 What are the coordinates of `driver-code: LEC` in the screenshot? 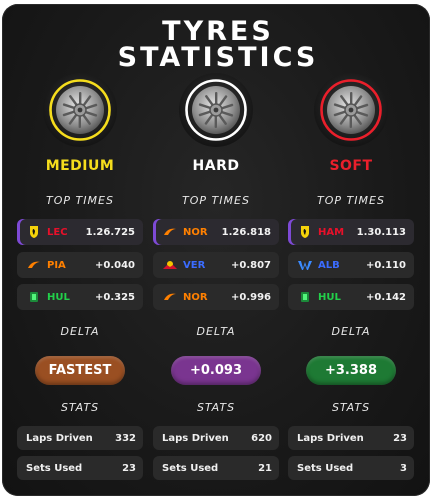 It's located at (57, 232).